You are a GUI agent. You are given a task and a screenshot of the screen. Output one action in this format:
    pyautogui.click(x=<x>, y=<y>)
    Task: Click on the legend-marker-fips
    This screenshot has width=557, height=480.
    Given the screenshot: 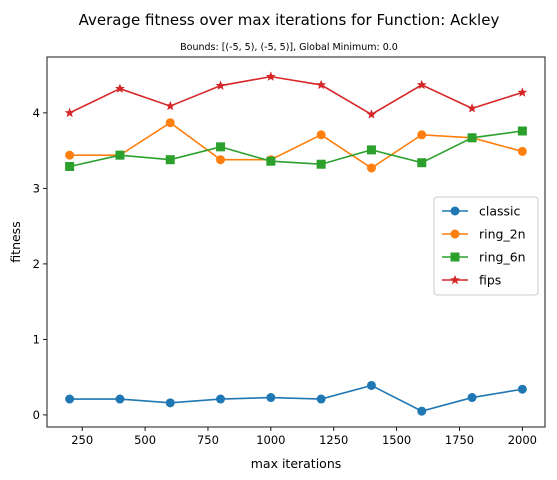 What is the action you would take?
    pyautogui.click(x=455, y=279)
    